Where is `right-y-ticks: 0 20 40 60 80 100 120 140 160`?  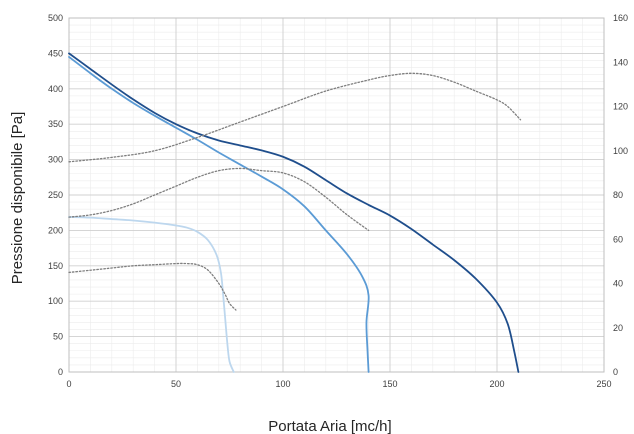 right-y-ticks: 0 20 40 60 80 100 120 140 160 is located at coordinates (620, 195).